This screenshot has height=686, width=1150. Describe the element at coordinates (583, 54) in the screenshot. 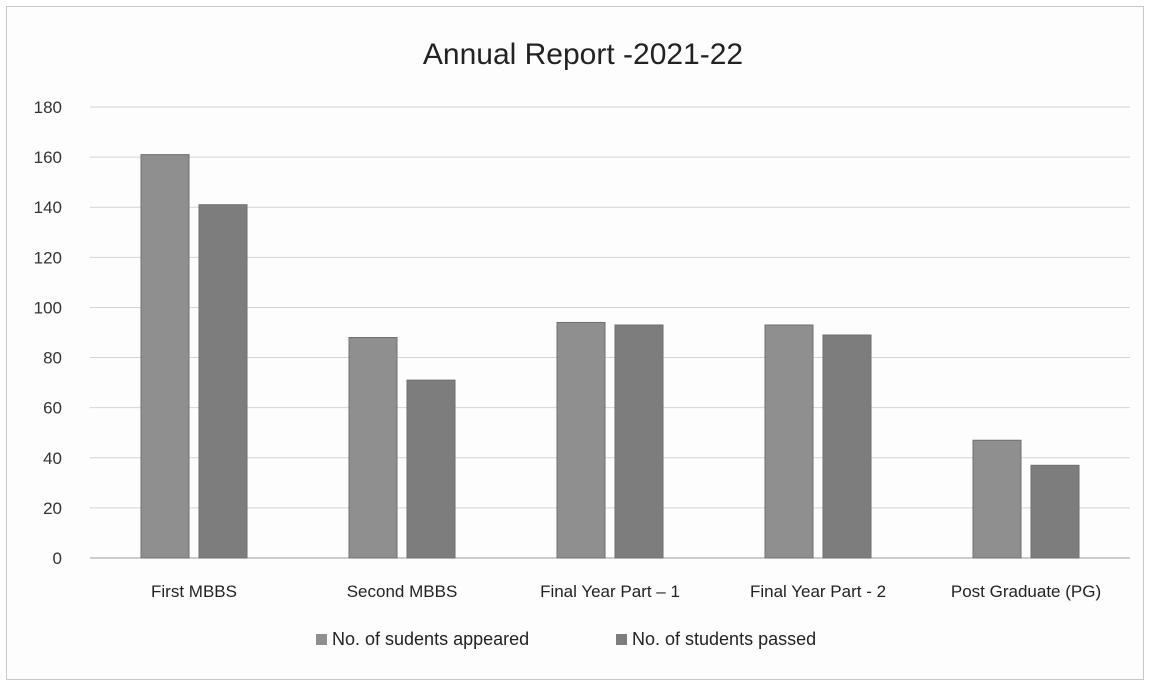

I see `chart-title: Annual Report -2021-22` at that location.